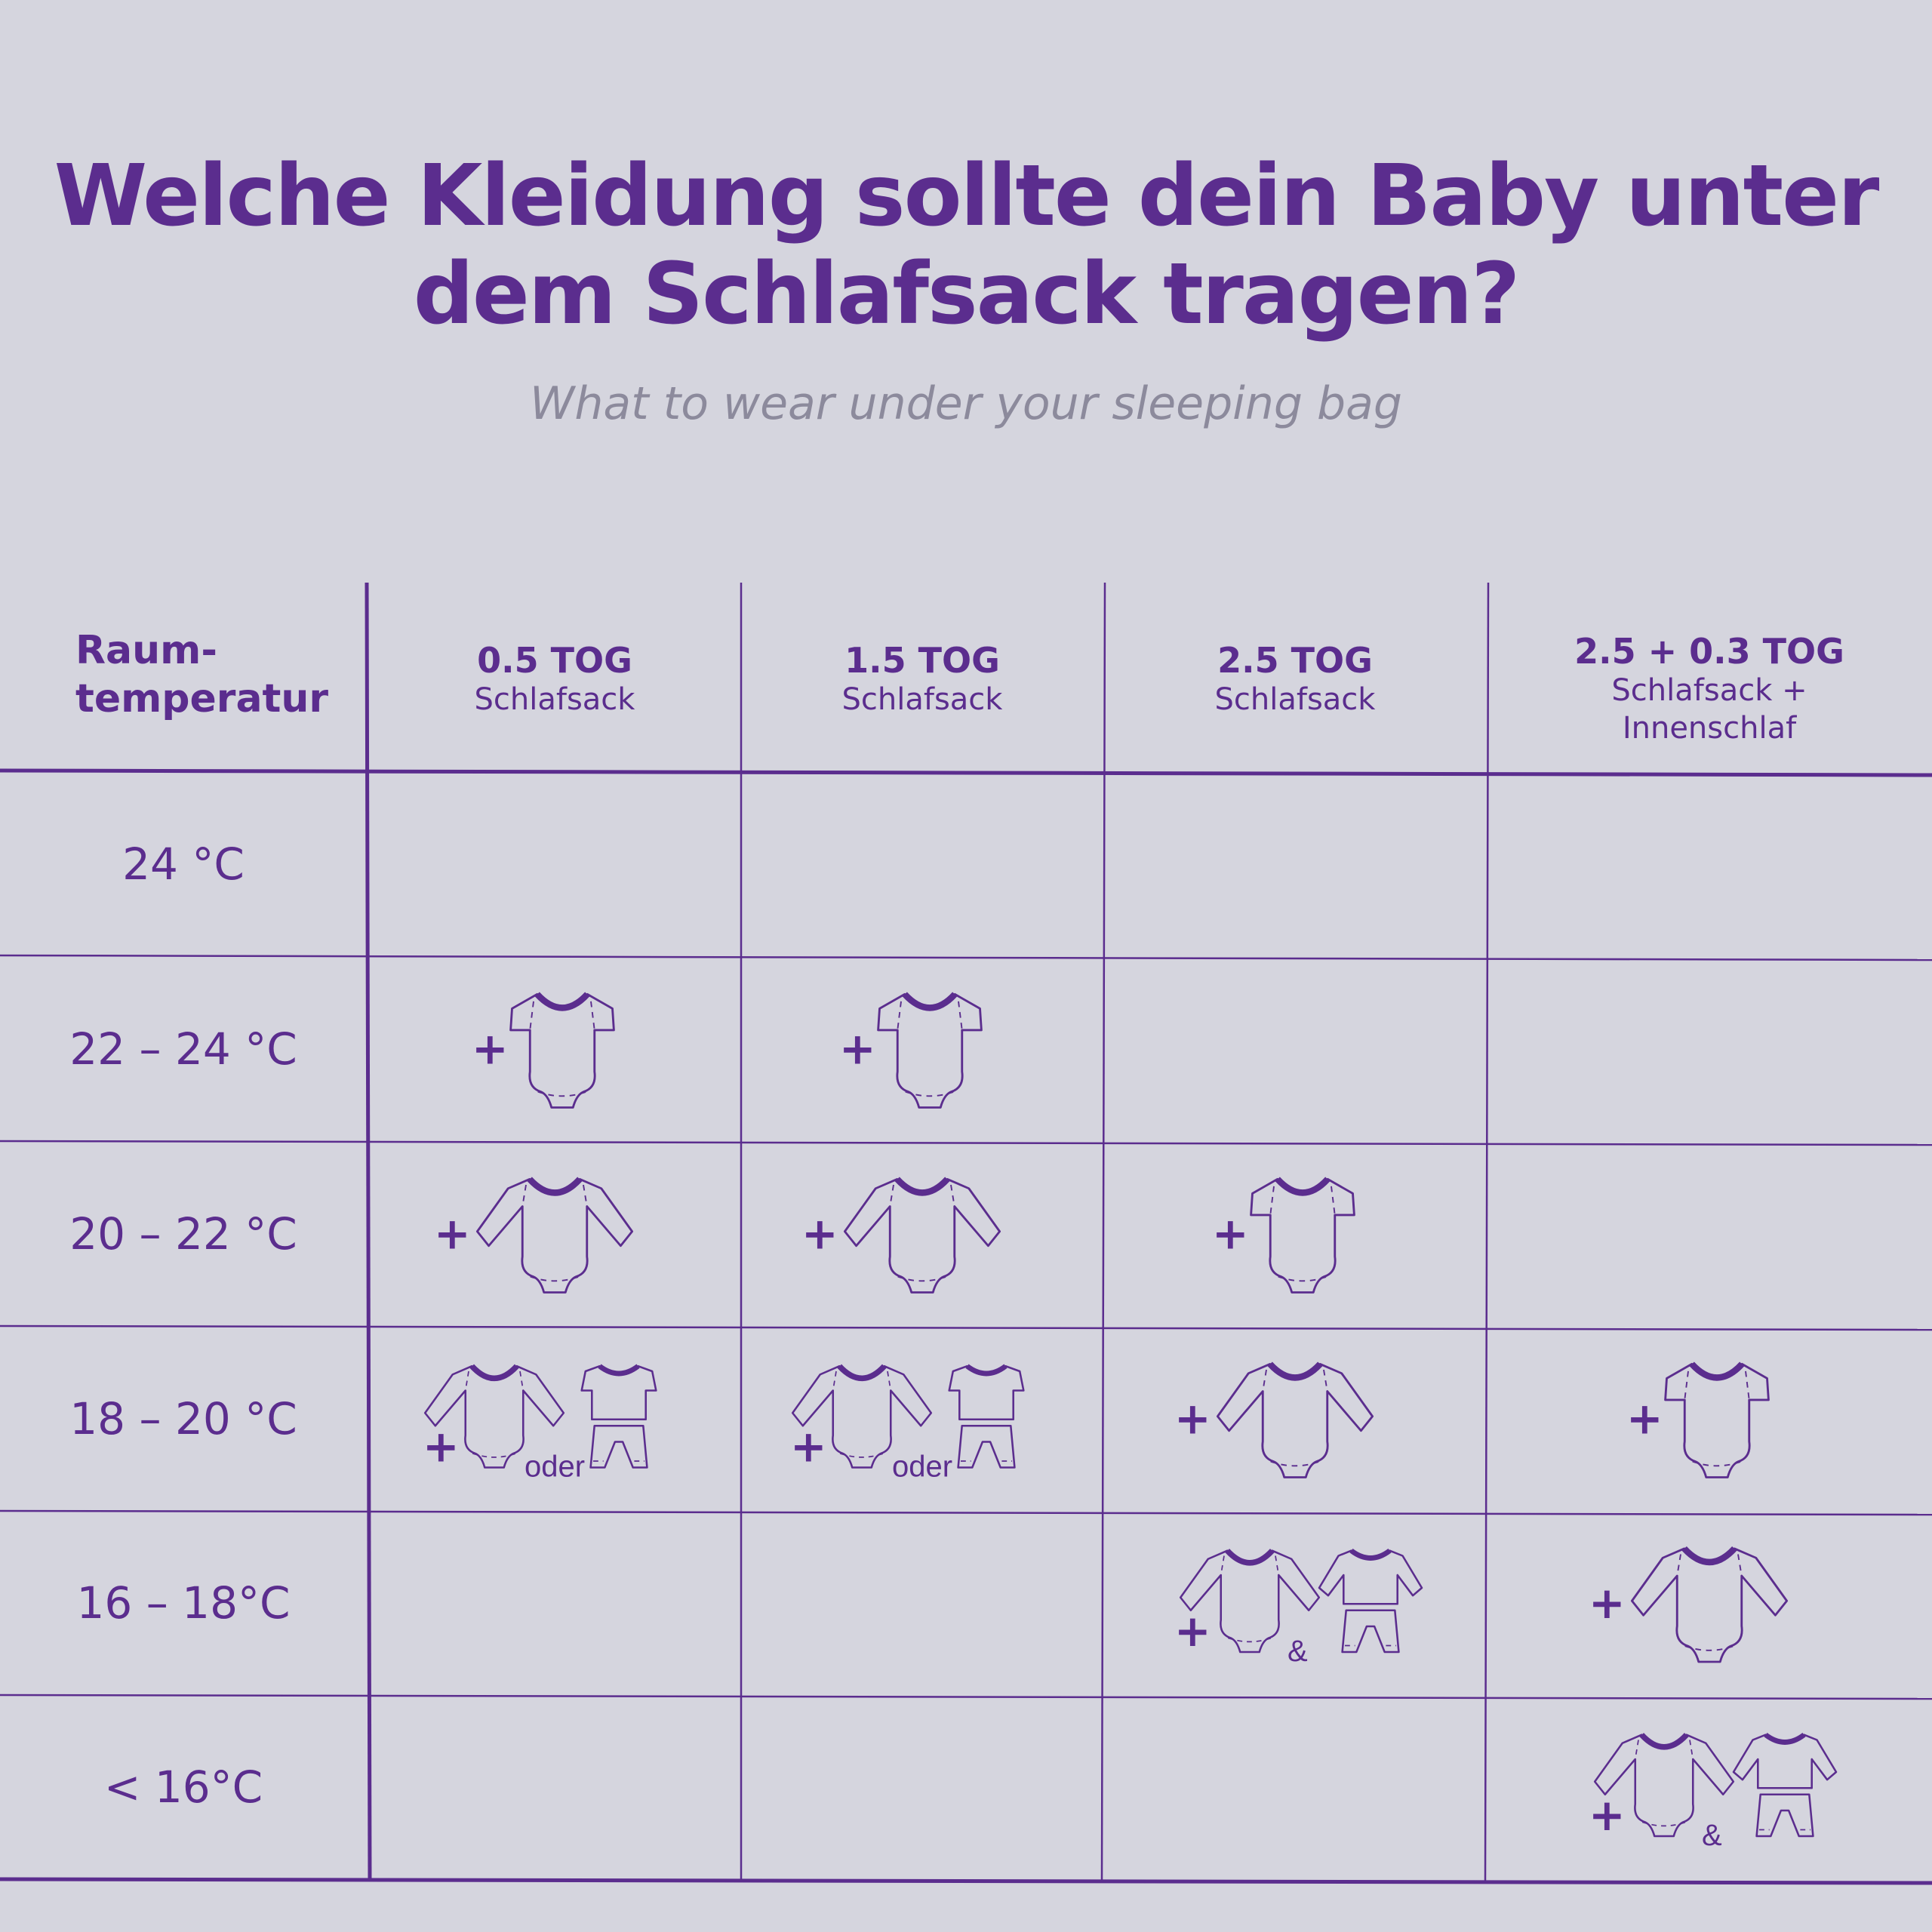 Image resolution: width=1932 pixels, height=1932 pixels. I want to click on temperature-label: 22 – 24 °C, so click(183, 1049).